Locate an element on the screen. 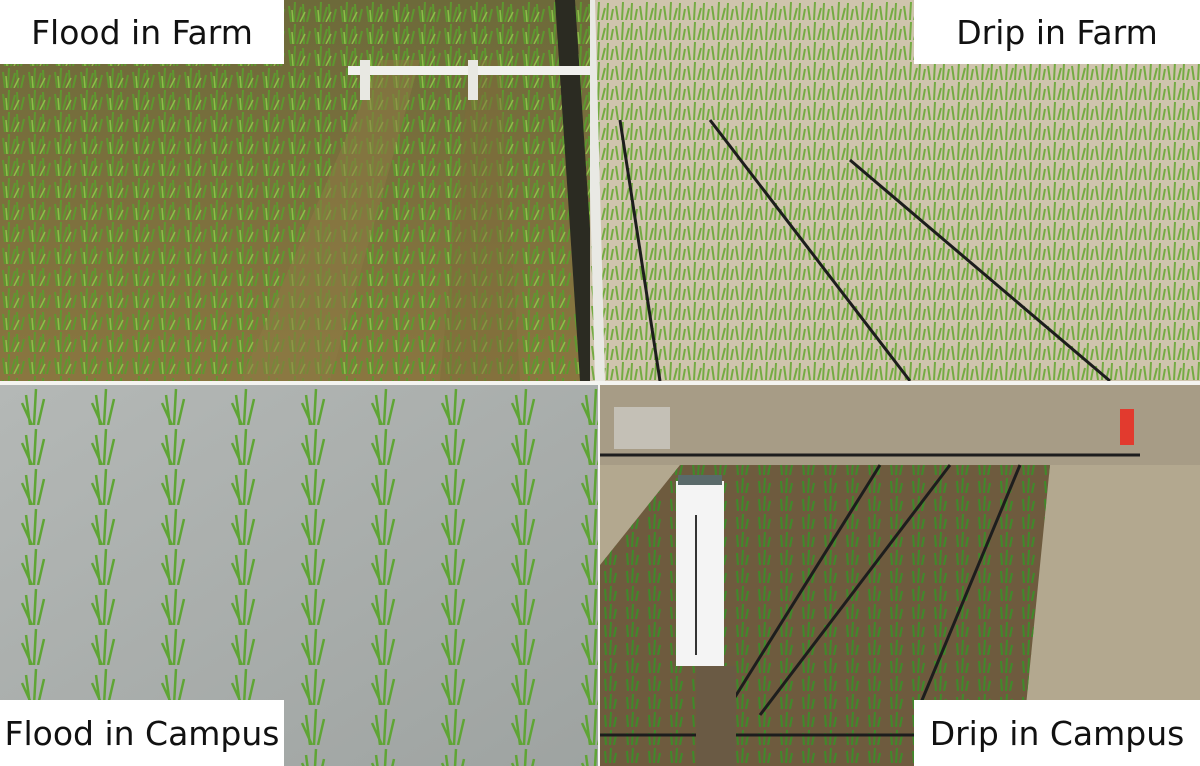 This screenshot has height=766, width=1200. horizontal-divider is located at coordinates (600, 383).